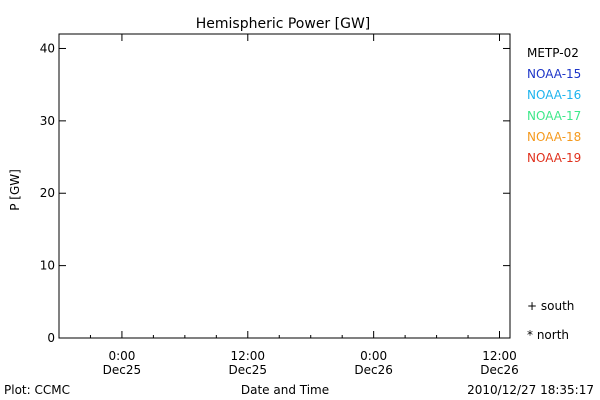  Describe the element at coordinates (530, 390) in the screenshot. I see `plot-timestamp: 2010/12/27 18:35:17` at that location.